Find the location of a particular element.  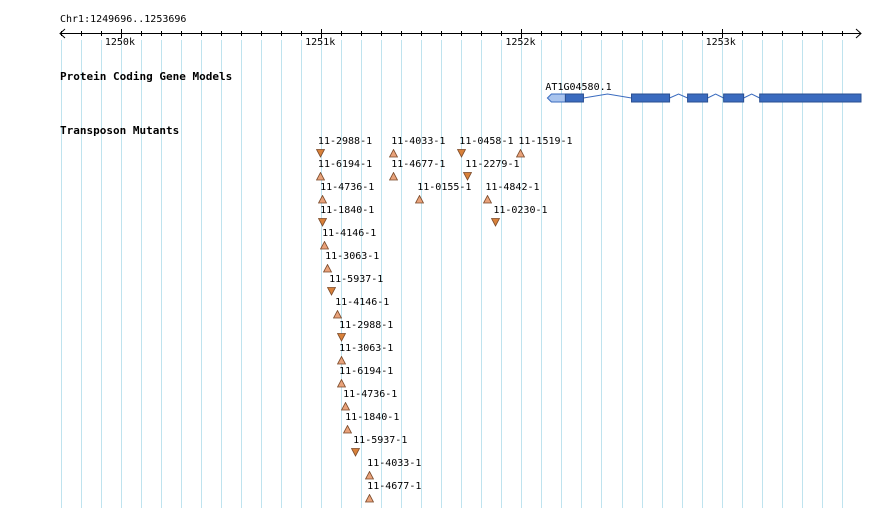

transposon-mutant: 11-2279-1 is located at coordinates (503, 170).